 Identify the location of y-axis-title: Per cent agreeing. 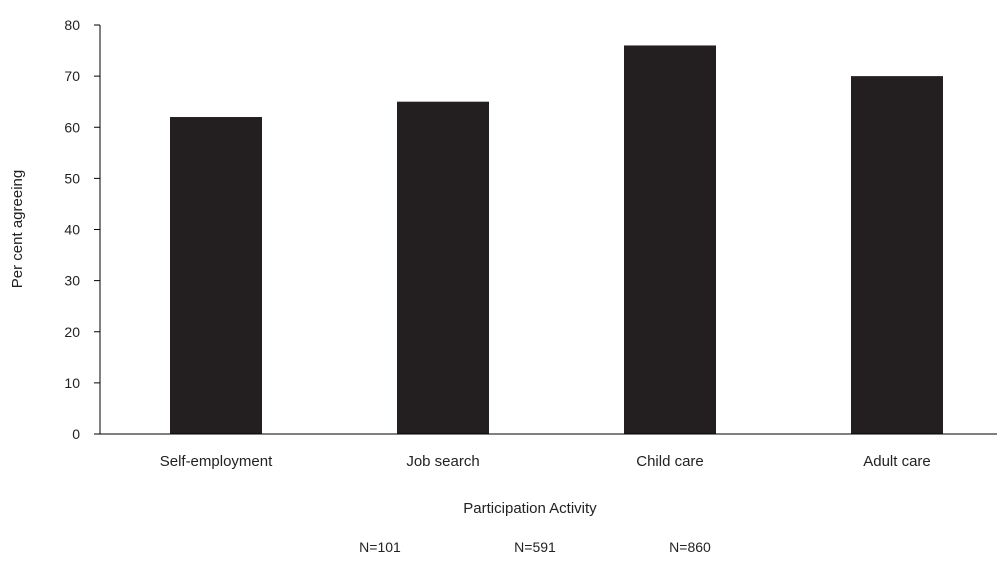
(17, 229).